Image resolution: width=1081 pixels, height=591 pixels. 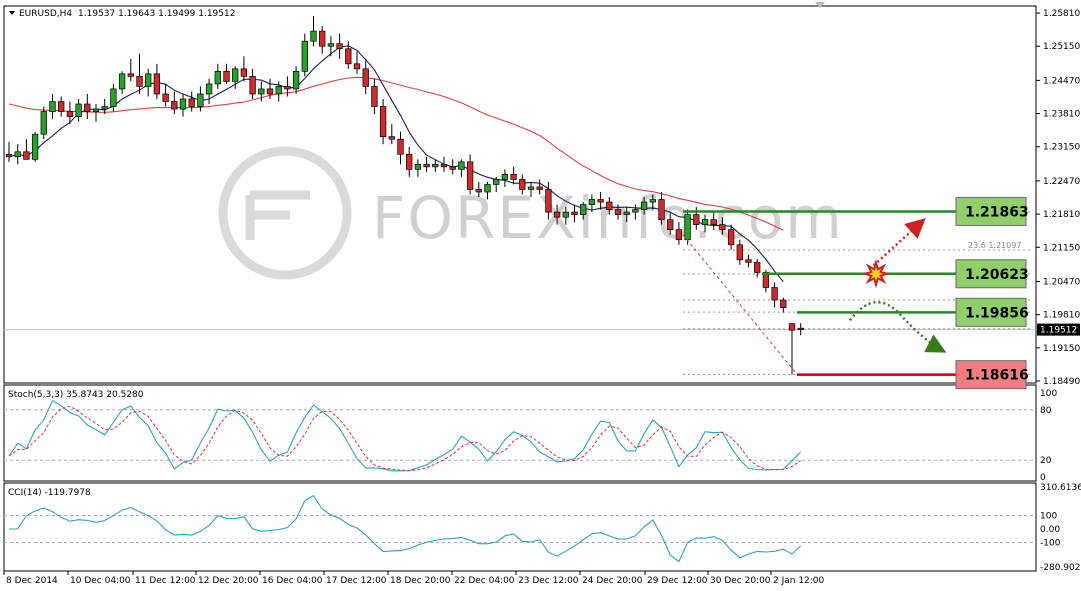 I want to click on scroll-marker-icon, so click(x=820, y=5).